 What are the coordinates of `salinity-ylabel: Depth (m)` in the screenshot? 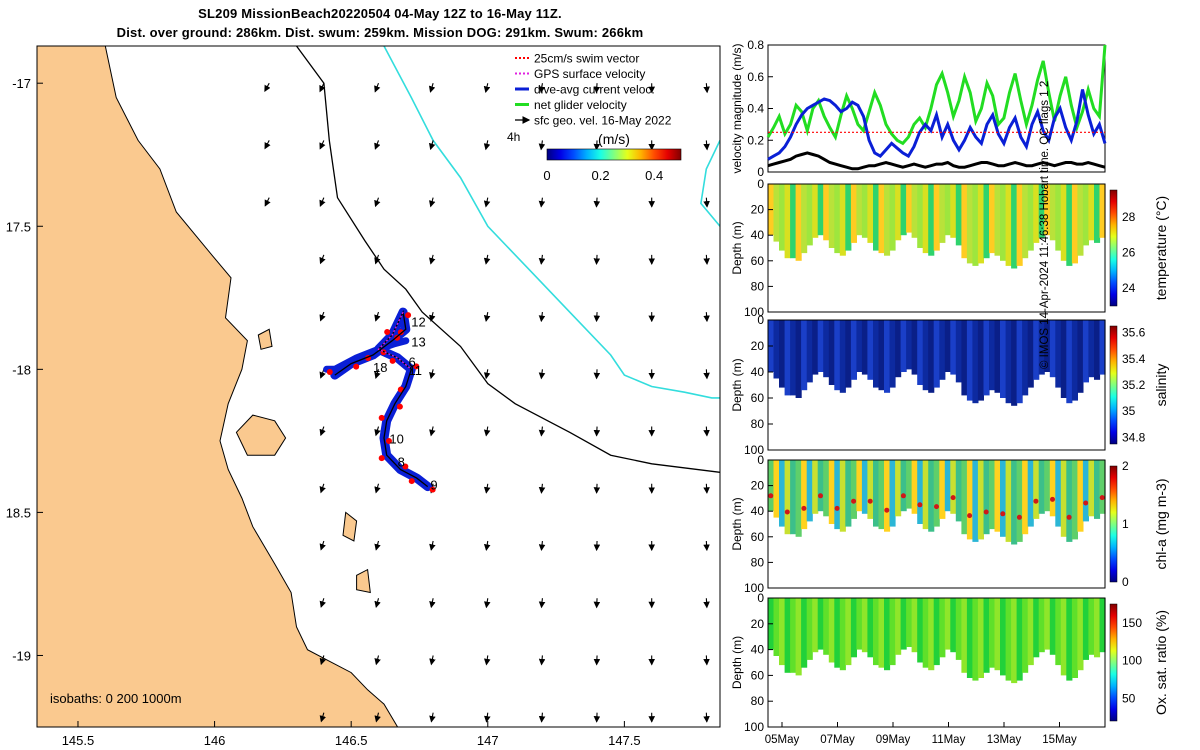 It's located at (737, 384).